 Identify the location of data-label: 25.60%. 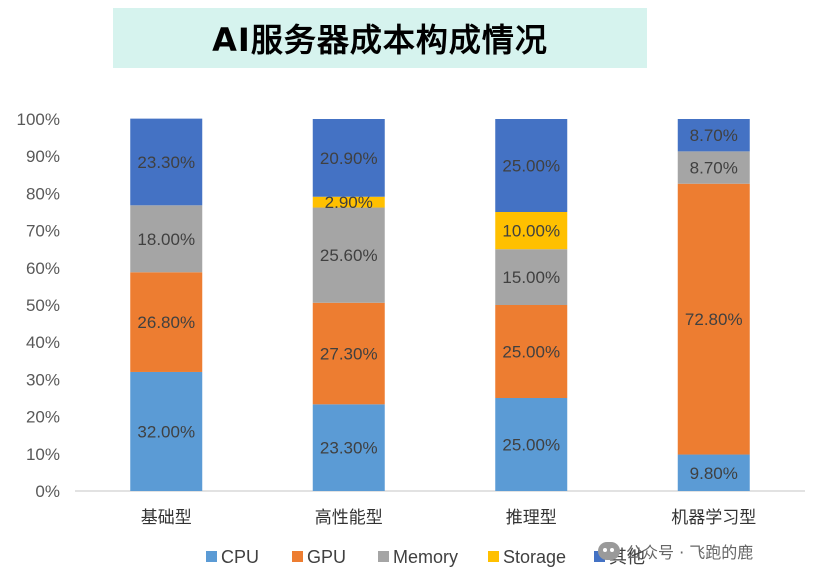
(349, 255).